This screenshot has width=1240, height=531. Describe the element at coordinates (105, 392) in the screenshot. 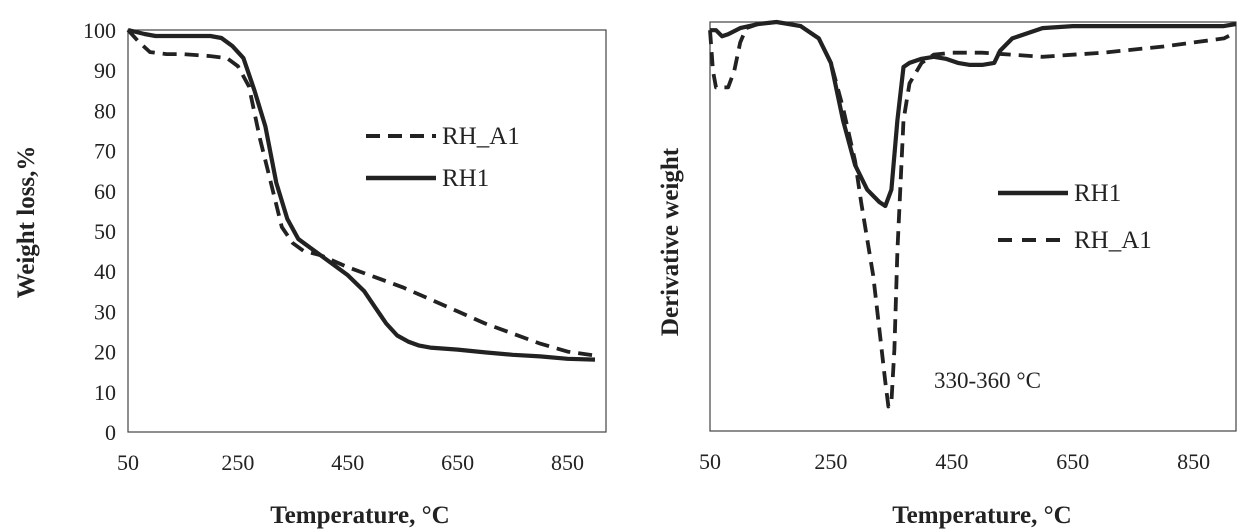

I see `y-tick-label: 10` at that location.